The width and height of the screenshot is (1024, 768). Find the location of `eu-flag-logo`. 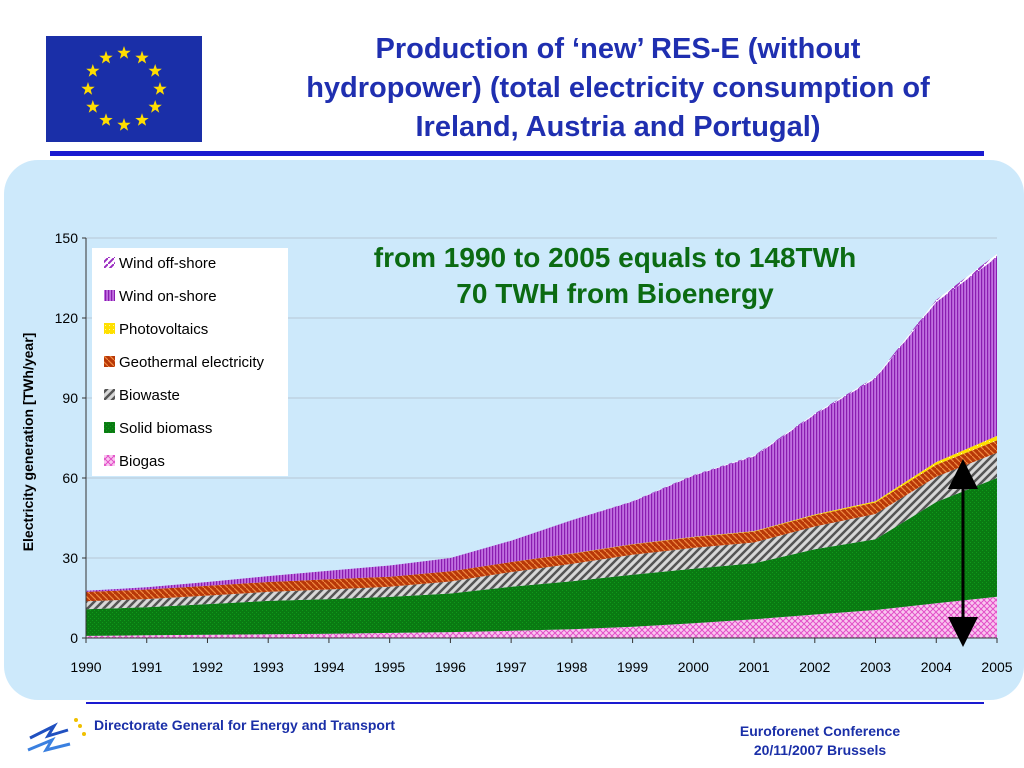

eu-flag-logo is located at coordinates (124, 89).